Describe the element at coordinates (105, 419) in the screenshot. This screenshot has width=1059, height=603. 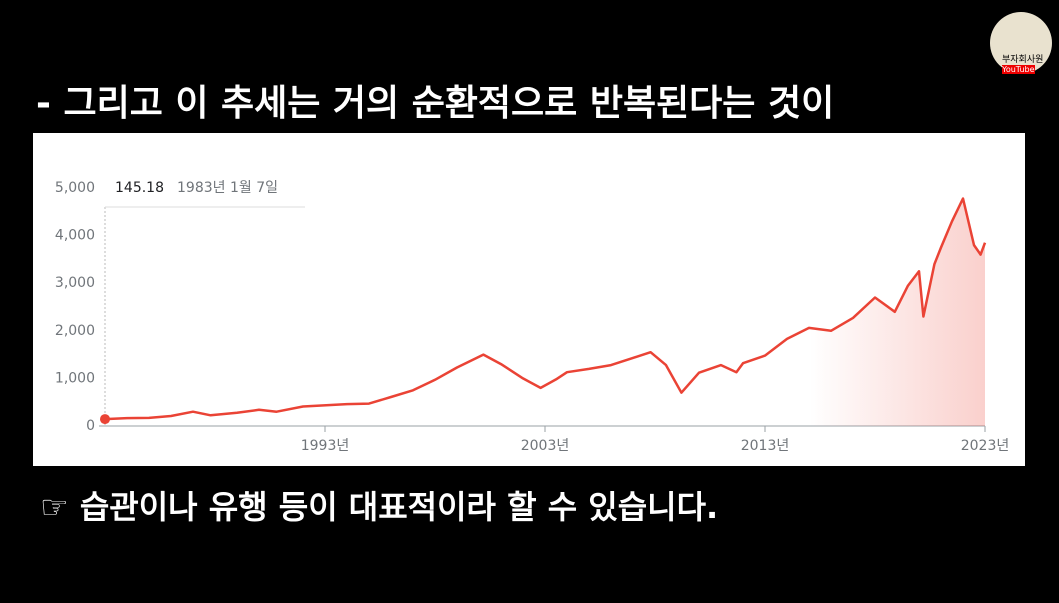
I see `hover-point` at that location.